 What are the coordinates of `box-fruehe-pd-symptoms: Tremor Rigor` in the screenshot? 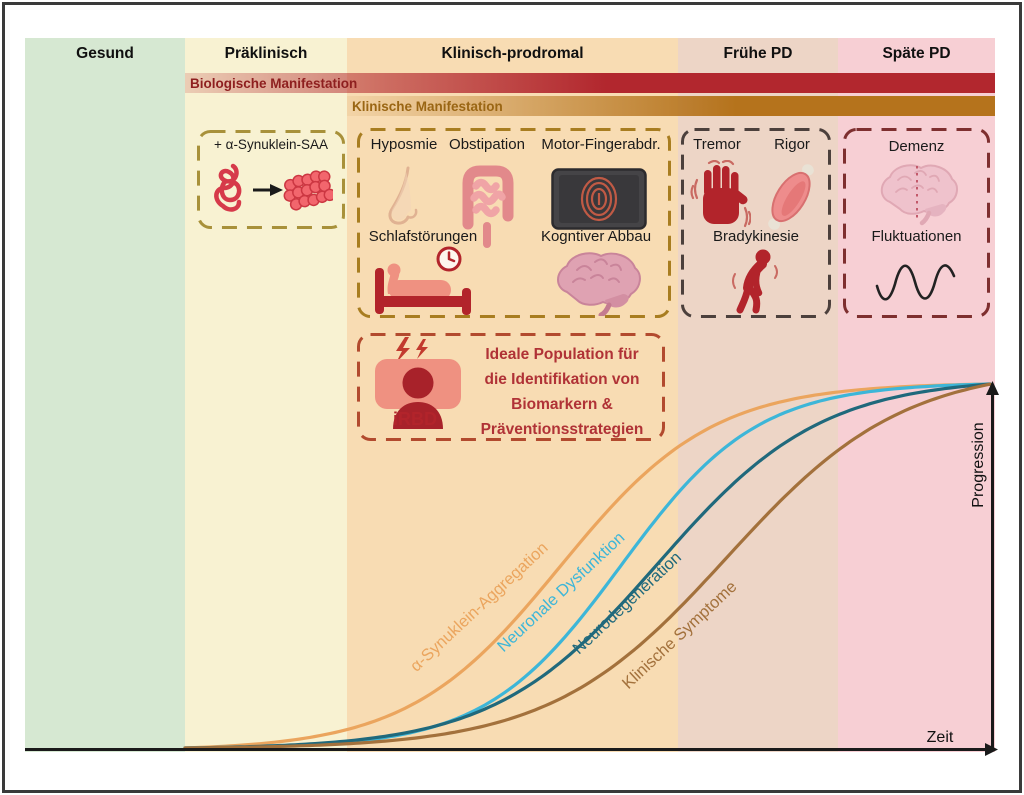 It's located at (756, 223).